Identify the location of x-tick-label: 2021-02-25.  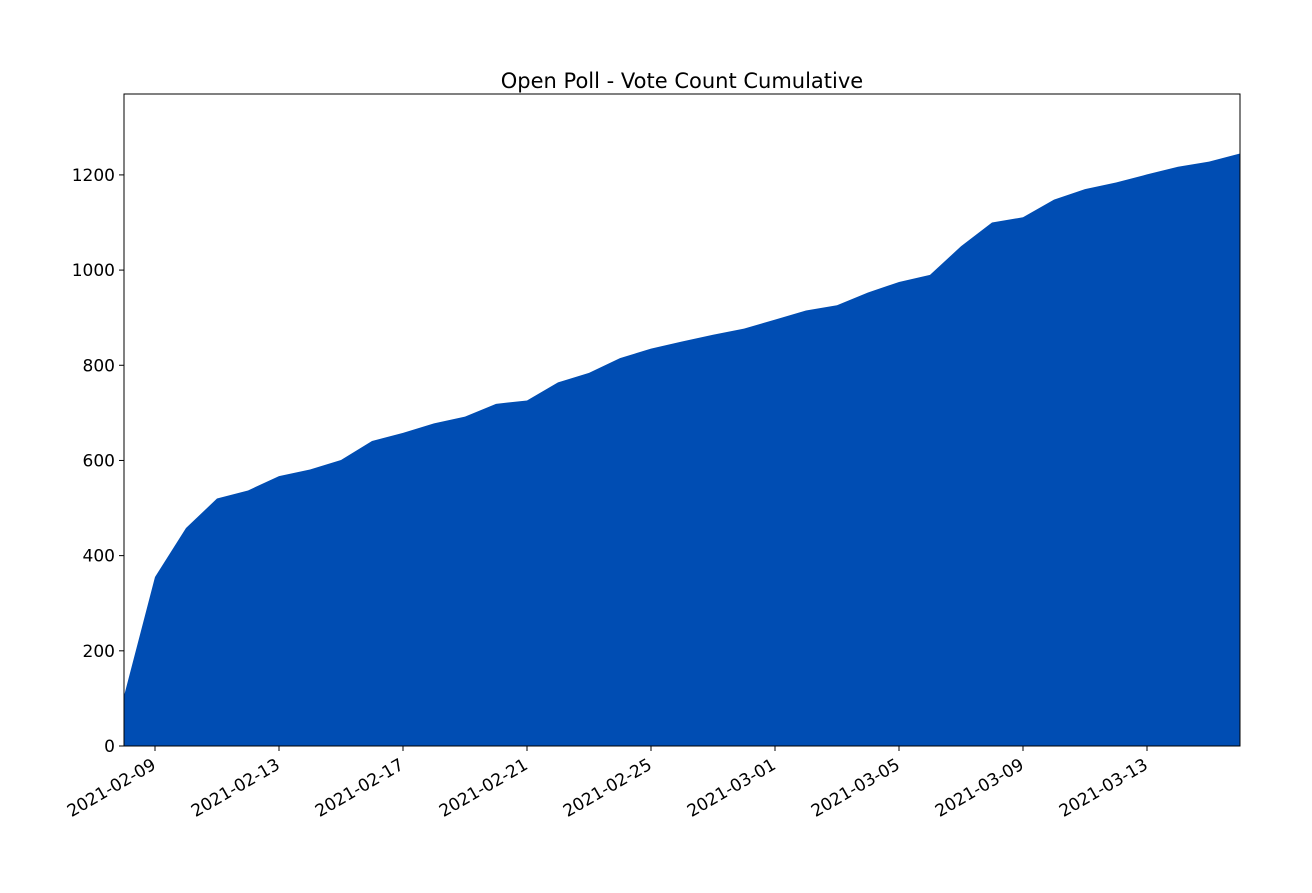
(608, 788).